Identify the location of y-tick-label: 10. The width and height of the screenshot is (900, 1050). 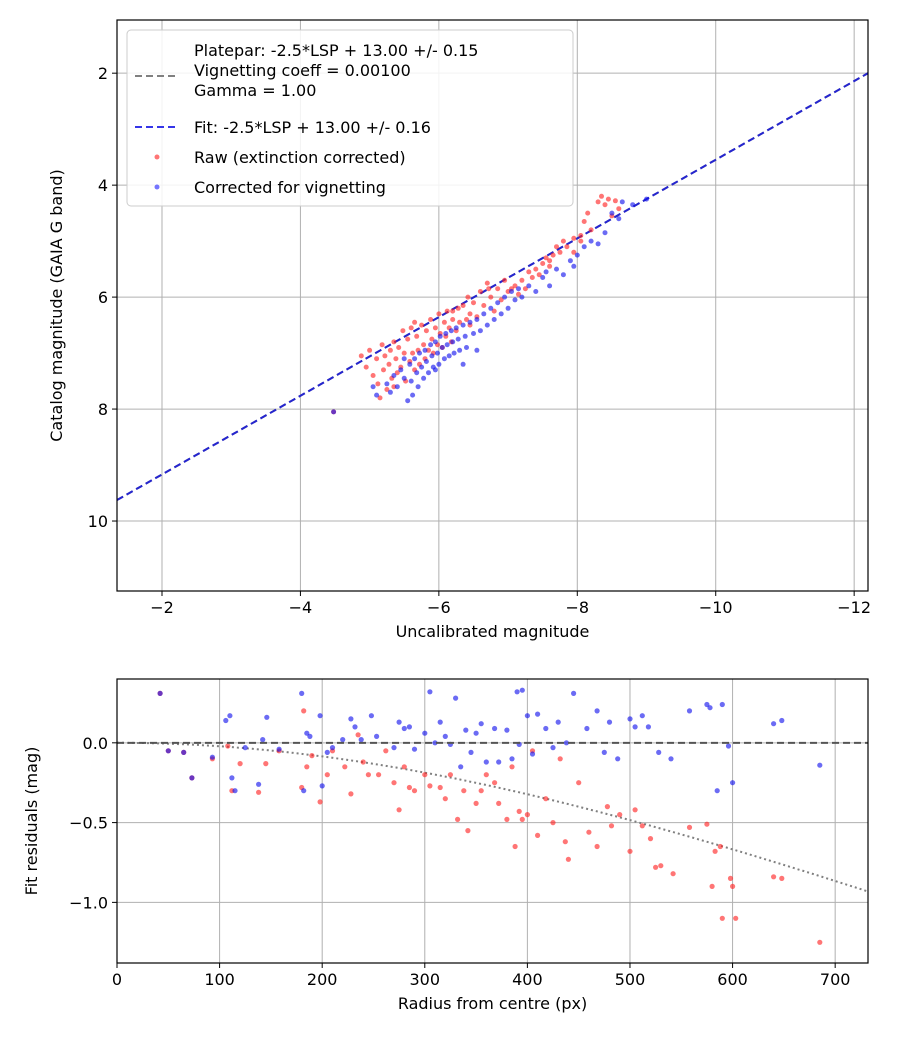
(98, 521).